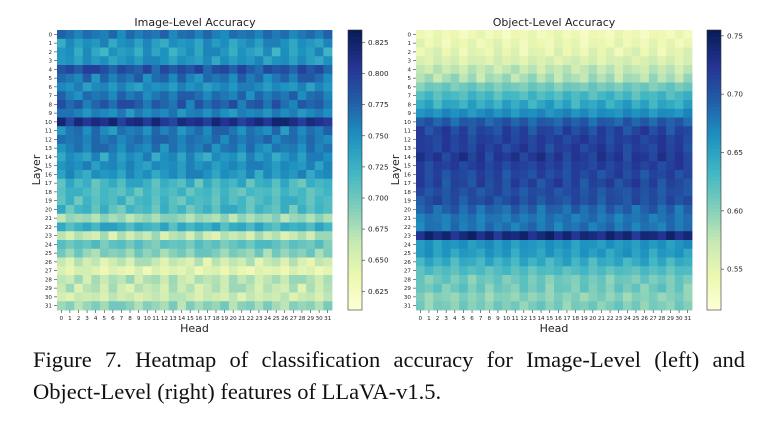  Describe the element at coordinates (49, 263) in the screenshot. I see `y-tick-label: 26` at that location.